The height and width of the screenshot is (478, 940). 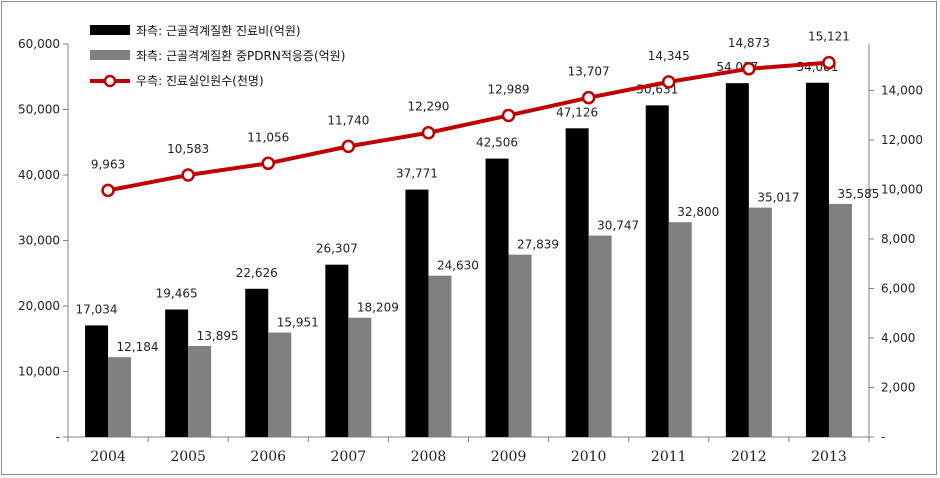 What do you see at coordinates (298, 323) in the screenshot?
I see `bar-data-label-2: 15,951` at bounding box center [298, 323].